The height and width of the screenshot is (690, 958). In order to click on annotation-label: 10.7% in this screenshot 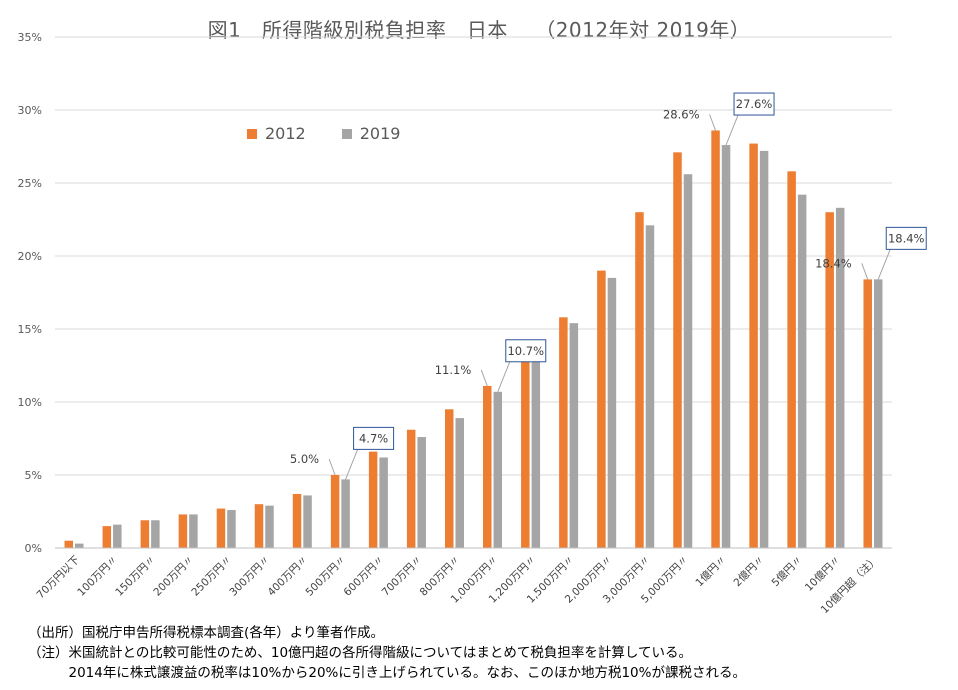, I will do `click(525, 351)`.